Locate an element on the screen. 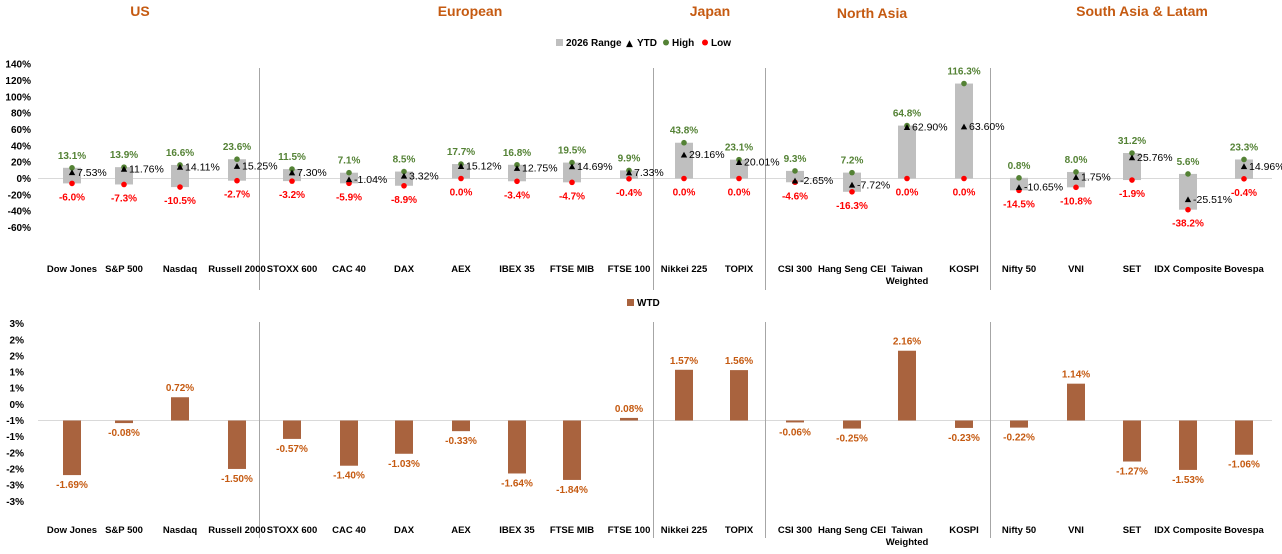  high-label: 43.8% is located at coordinates (684, 131).